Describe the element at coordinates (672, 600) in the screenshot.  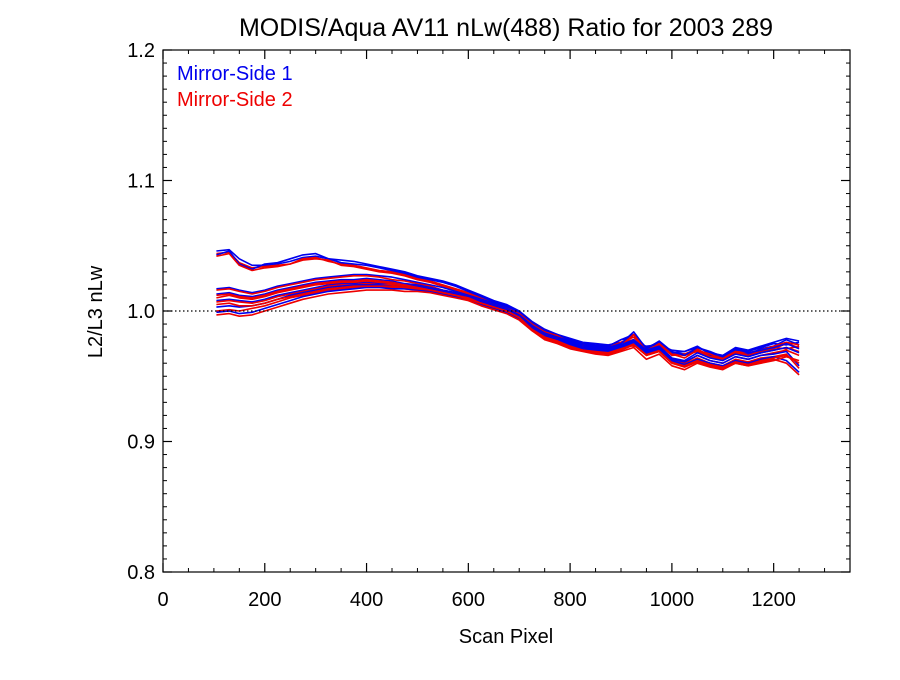
I see `x-tick-label: 1000` at that location.